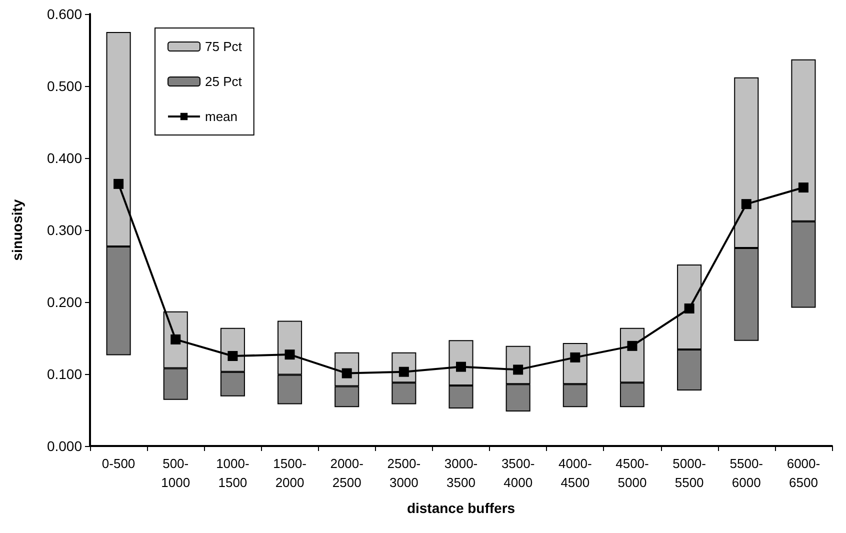  Describe the element at coordinates (221, 116) in the screenshot. I see `legend-label: mean` at that location.